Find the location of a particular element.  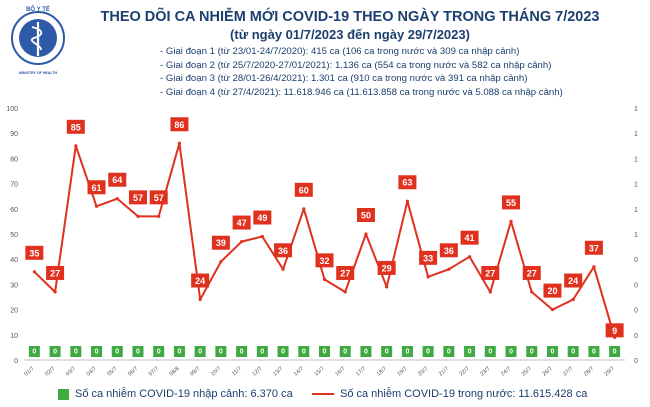

y-left-tick-label: 60 is located at coordinates (14, 210).